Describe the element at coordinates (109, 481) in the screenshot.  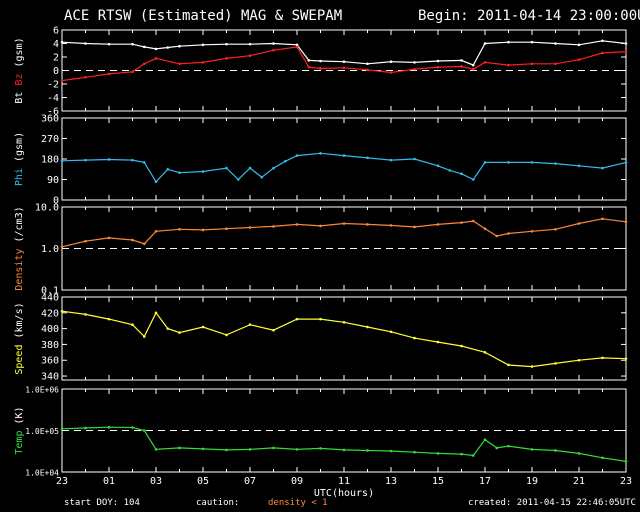
I see `x-tick-label: 01` at that location.